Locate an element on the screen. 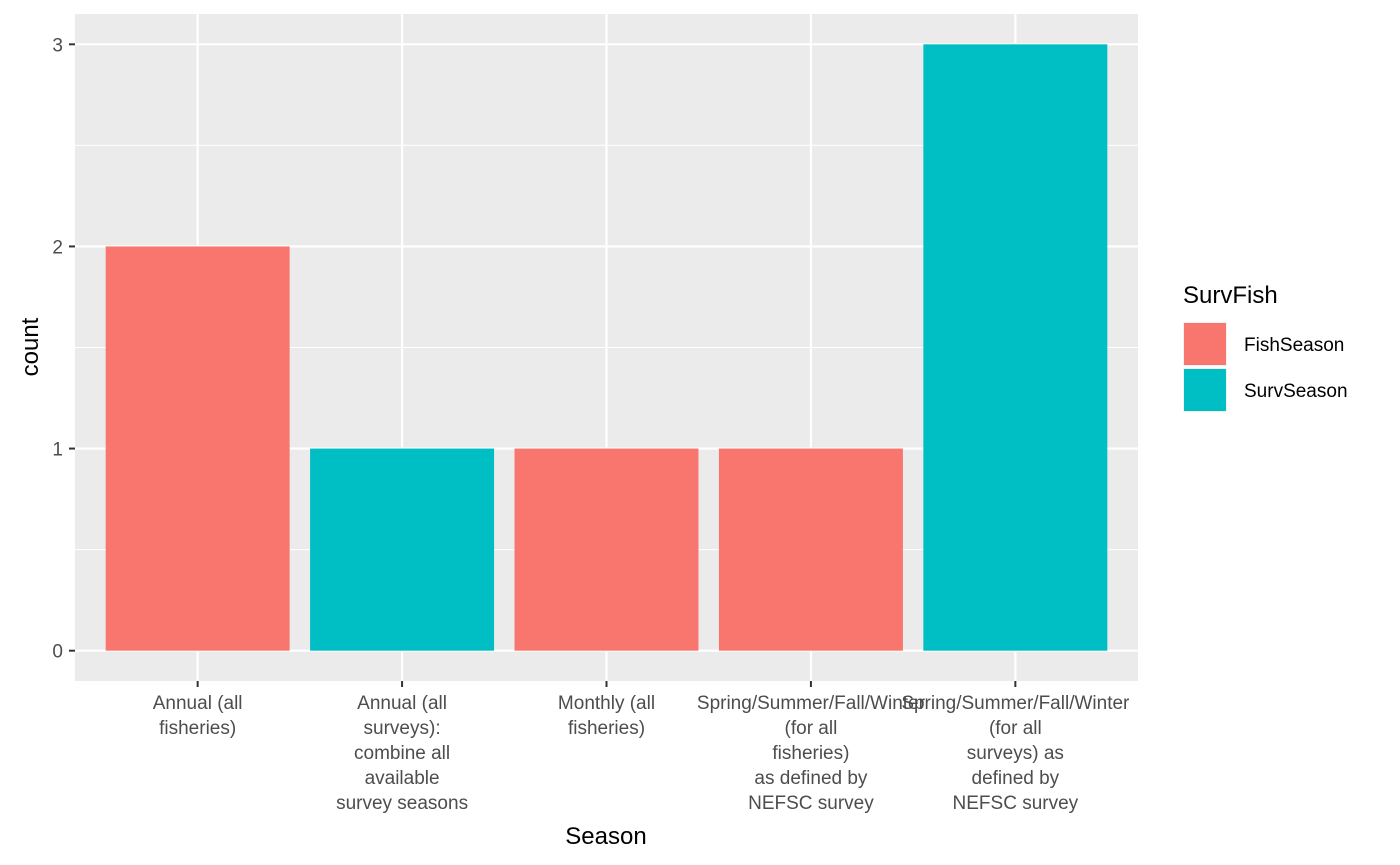 This screenshot has width=1400, height=865. x-tick-label: Monthly (all fisheries) is located at coordinates (606, 716).